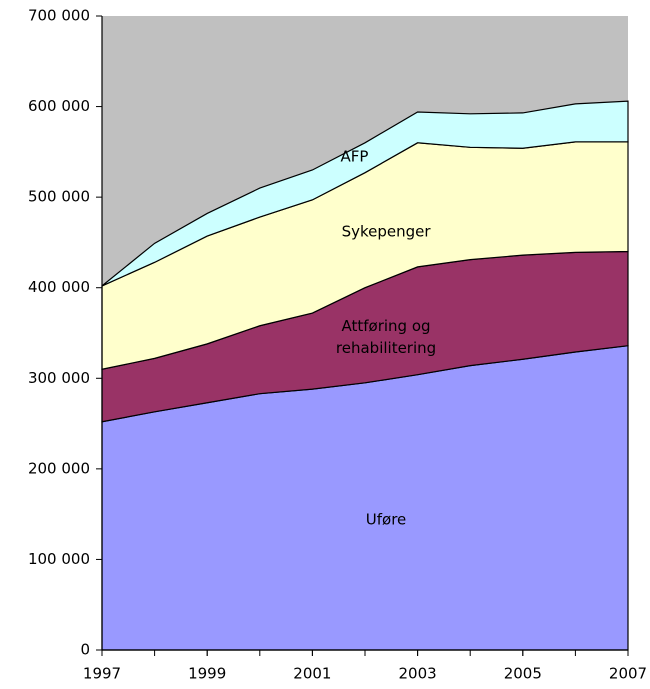  What do you see at coordinates (355, 157) in the screenshot?
I see `series-label: AFP` at bounding box center [355, 157].